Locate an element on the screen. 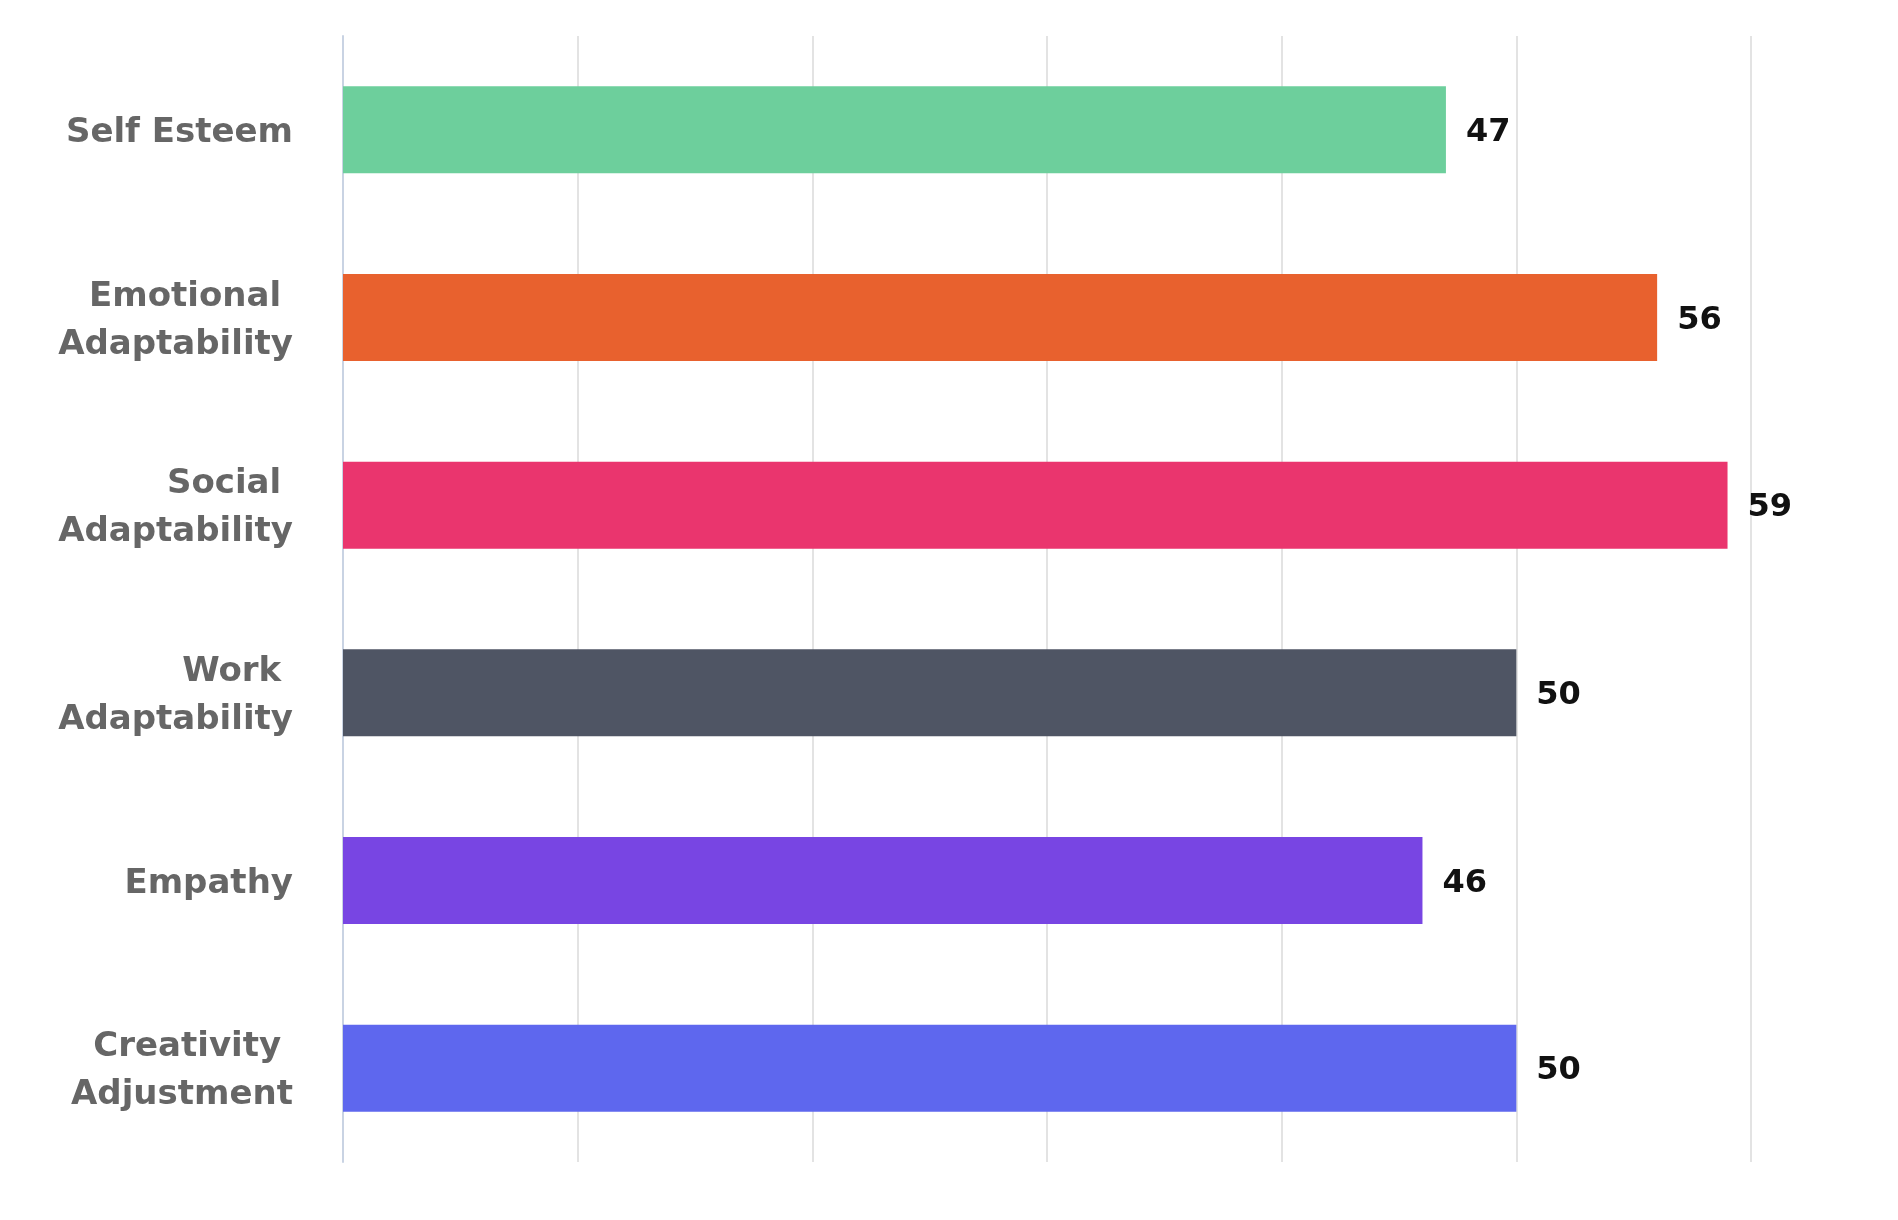  y-tick-label: Work Adaptability is located at coordinates (175, 692).